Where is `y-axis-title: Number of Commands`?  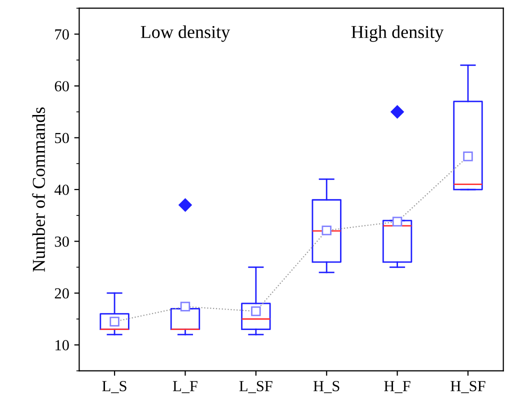
y-axis-title: Number of Commands is located at coordinates (38, 189).